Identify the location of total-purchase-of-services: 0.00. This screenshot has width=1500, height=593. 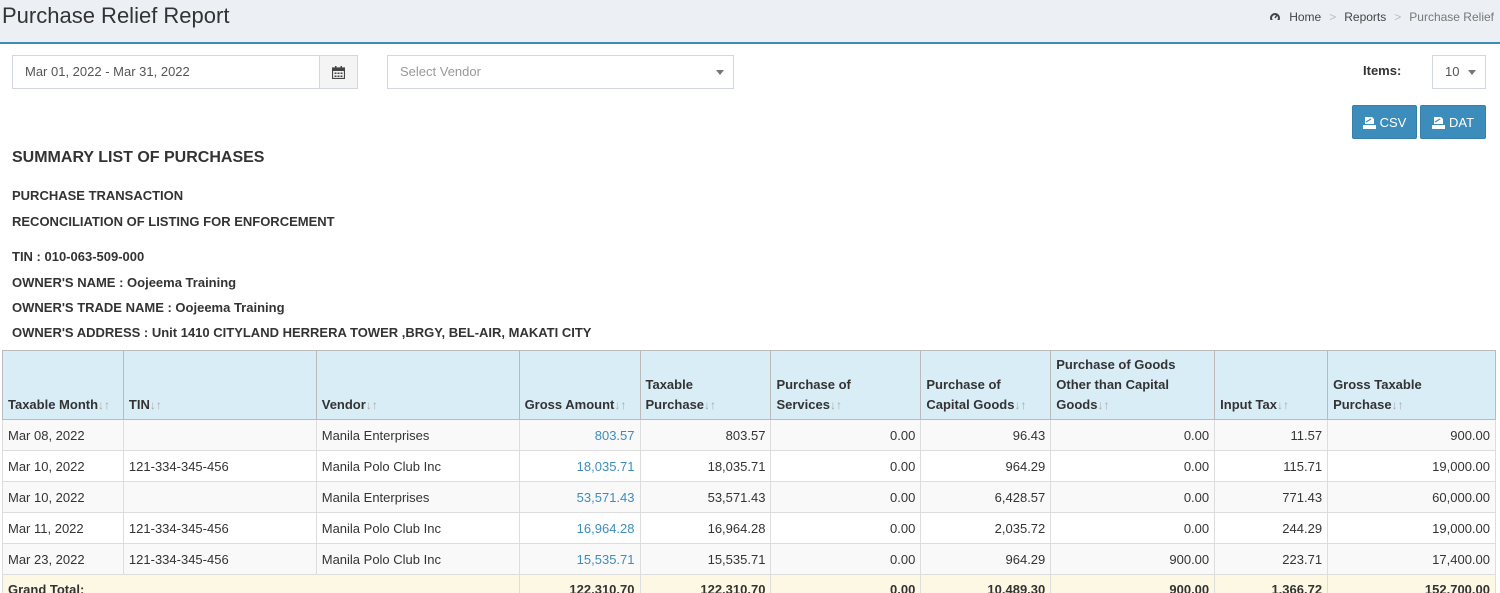
(846, 583).